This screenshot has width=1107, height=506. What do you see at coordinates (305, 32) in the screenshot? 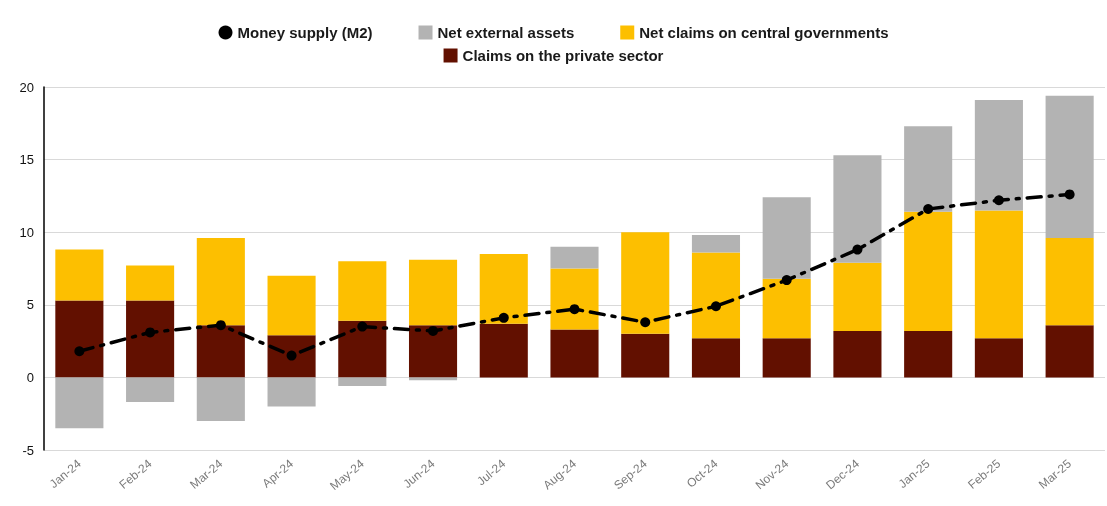
I see `legend-label: Money supply (M2)` at bounding box center [305, 32].